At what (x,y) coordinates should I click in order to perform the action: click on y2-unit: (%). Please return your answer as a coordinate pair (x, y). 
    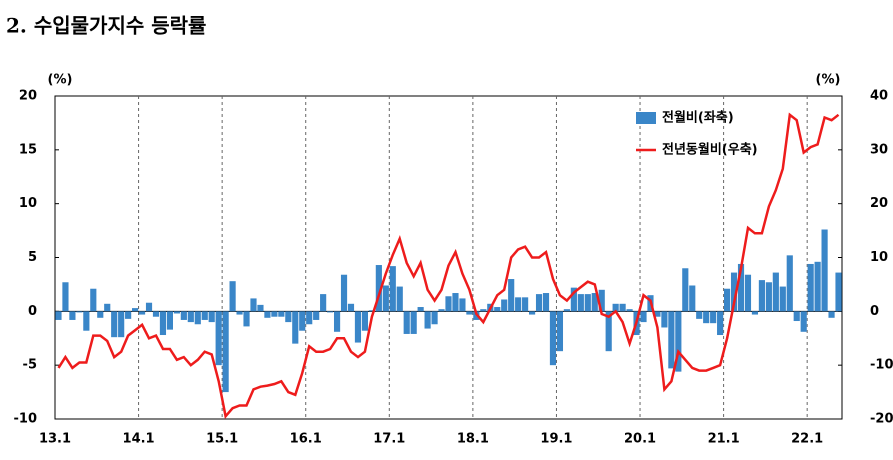
    Looking at the image, I should click on (828, 80).